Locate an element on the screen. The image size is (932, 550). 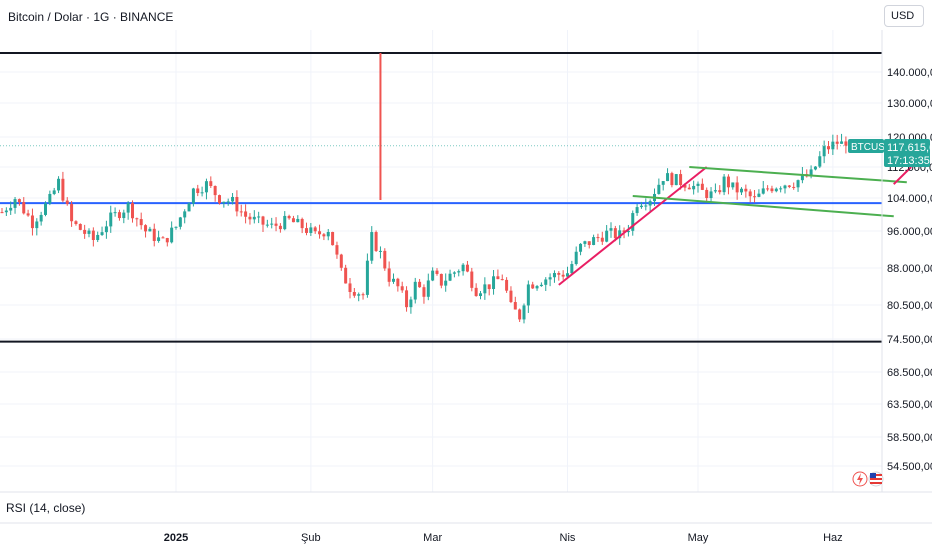
symbol-tag: BTCUSD is located at coordinates (871, 147).